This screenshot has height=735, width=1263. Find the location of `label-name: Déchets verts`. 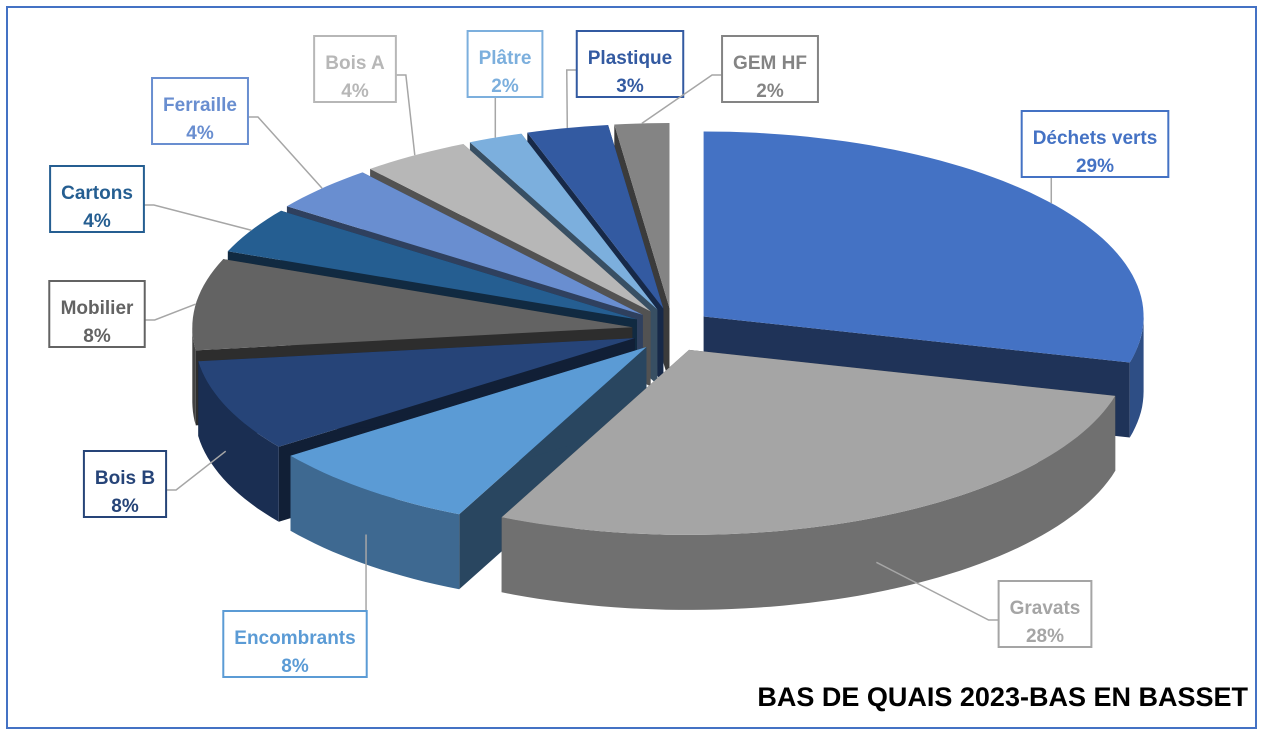

label-name: Déchets verts is located at coordinates (1095, 138).